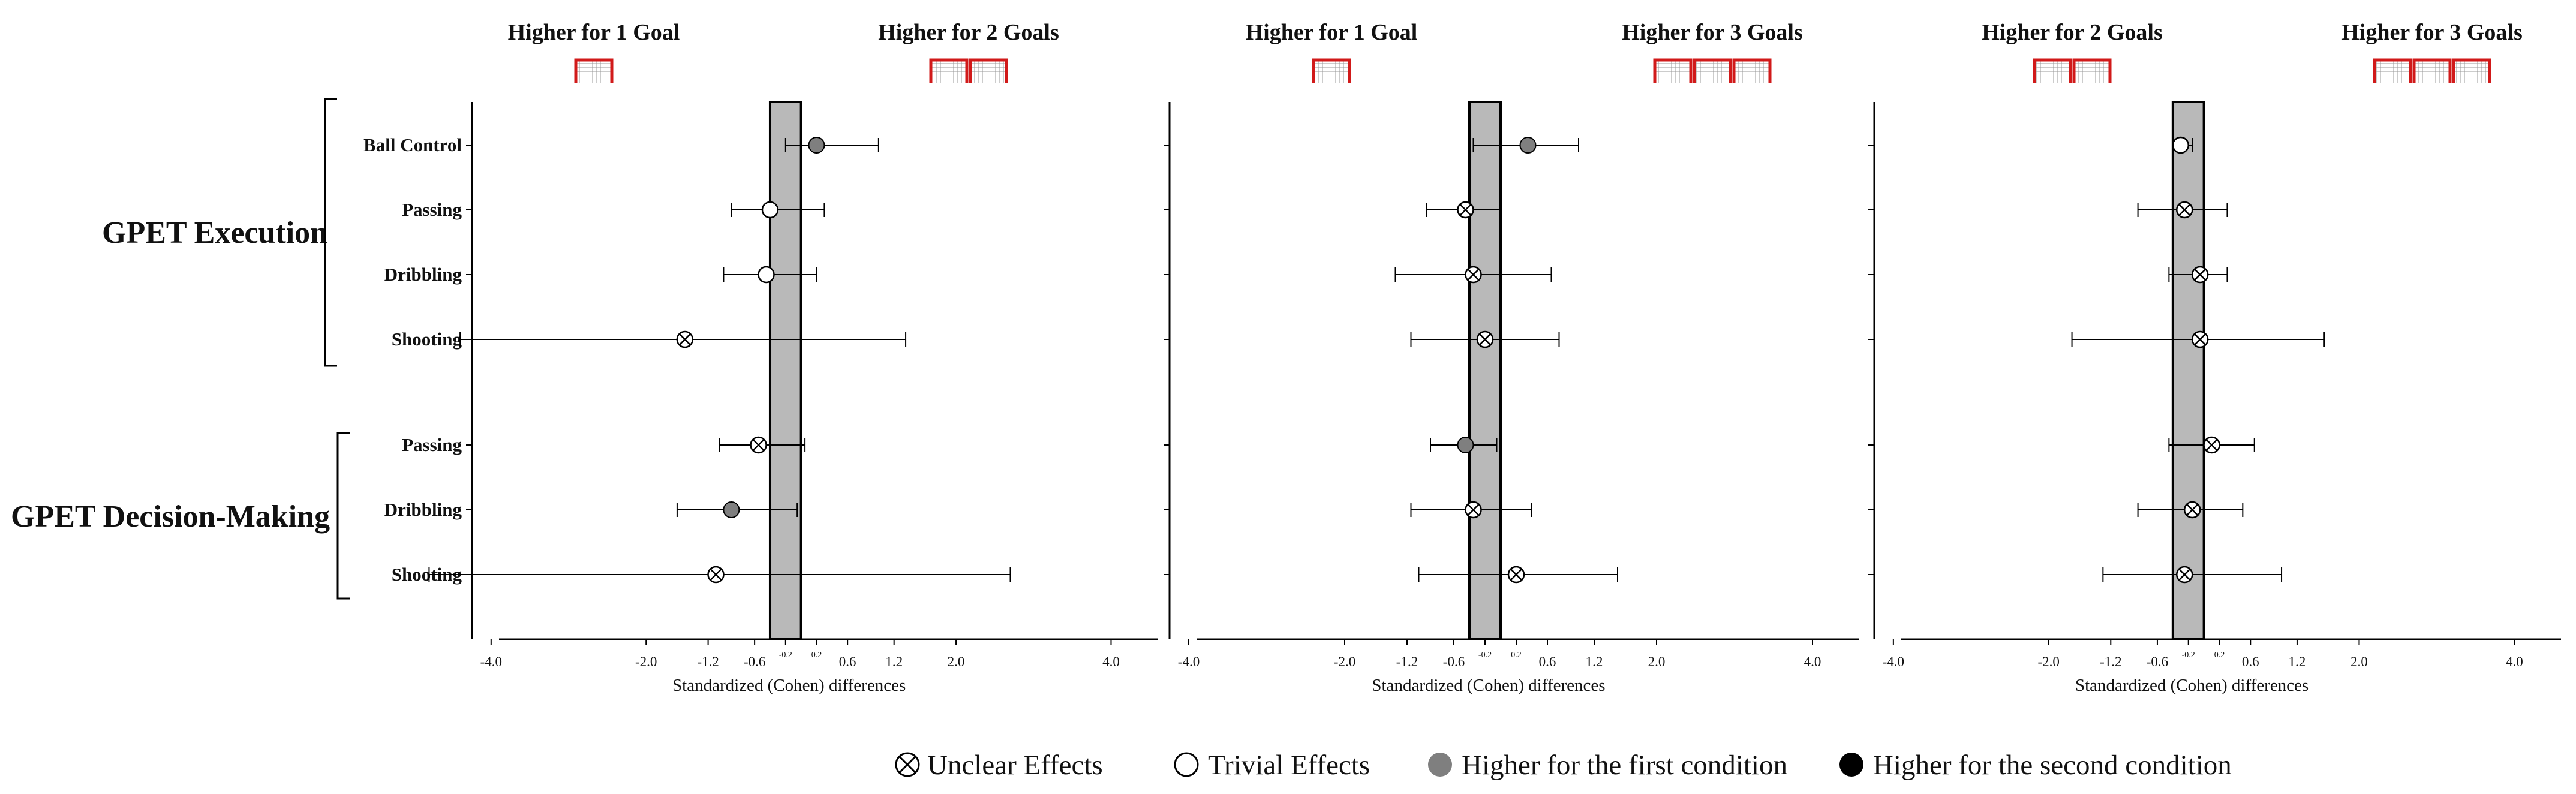  I want to click on x-tick-label: -2.0, so click(2049, 661).